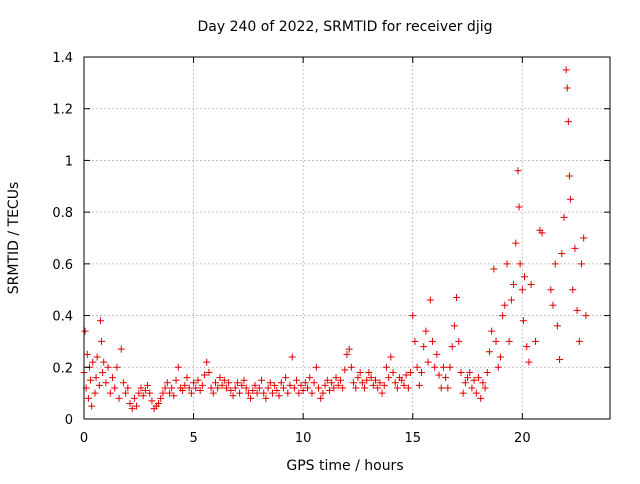 Image resolution: width=640 pixels, height=484 pixels. Describe the element at coordinates (62, 213) in the screenshot. I see `y-tick-label: 0.8` at that location.